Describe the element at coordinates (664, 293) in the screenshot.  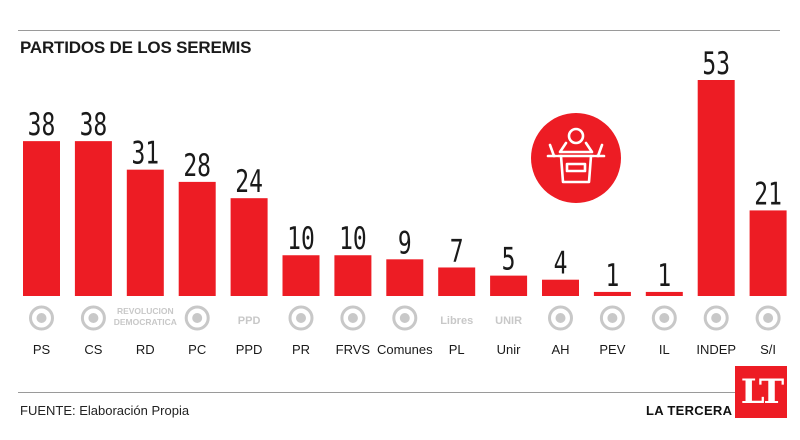
I see `bar-il` at that location.